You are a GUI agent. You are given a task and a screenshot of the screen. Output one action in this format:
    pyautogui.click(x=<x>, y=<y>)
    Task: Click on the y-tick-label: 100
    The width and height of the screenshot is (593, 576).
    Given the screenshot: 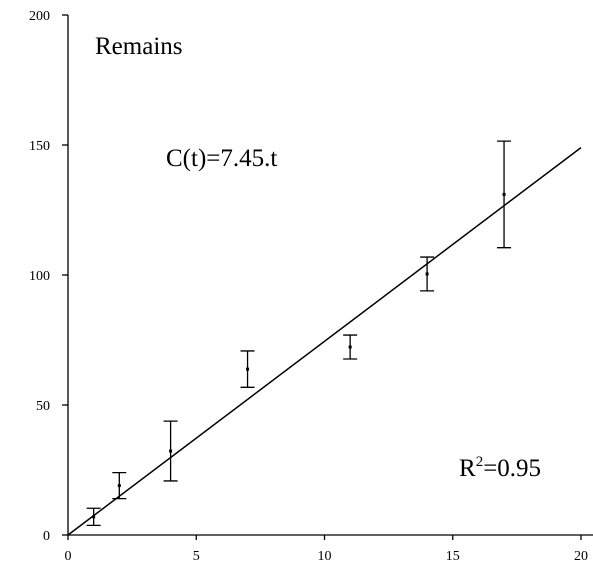 What is the action you would take?
    pyautogui.click(x=39, y=276)
    